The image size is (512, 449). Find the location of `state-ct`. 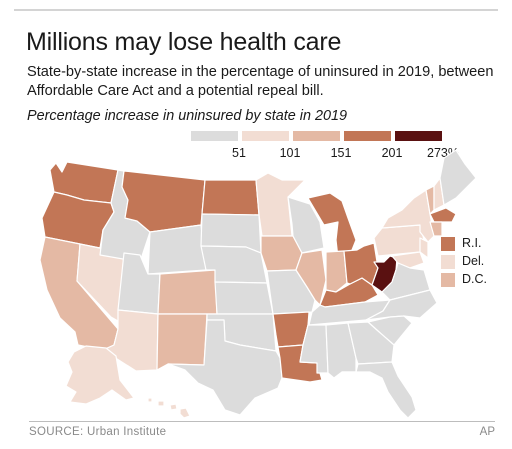

state-ct is located at coordinates (436, 229).